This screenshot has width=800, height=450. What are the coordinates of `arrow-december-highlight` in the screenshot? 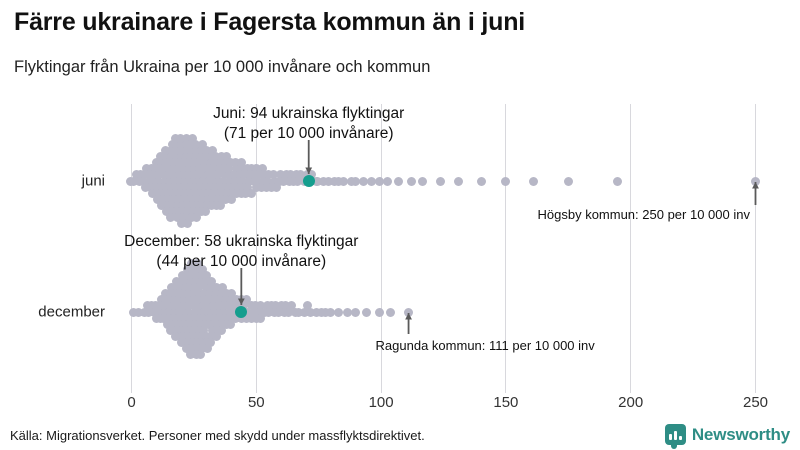 It's located at (241, 286).